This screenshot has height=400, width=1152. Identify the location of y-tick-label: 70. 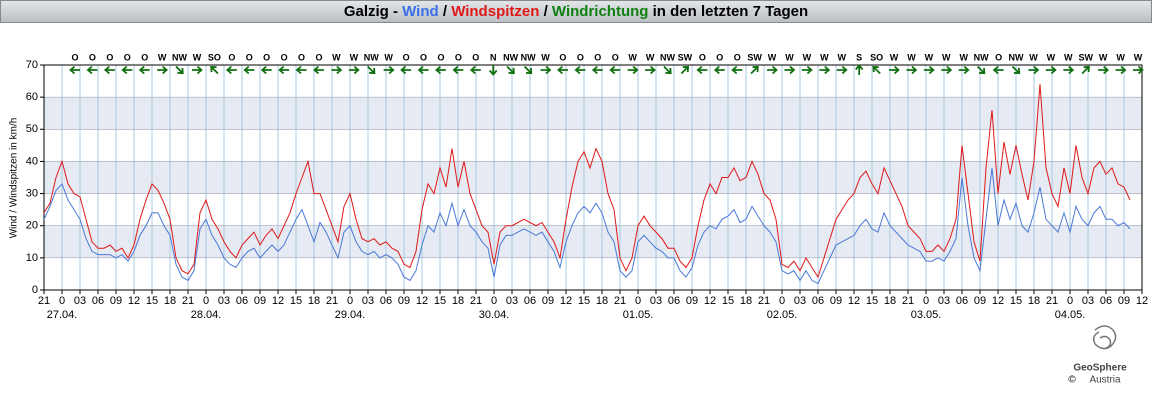
(32, 65).